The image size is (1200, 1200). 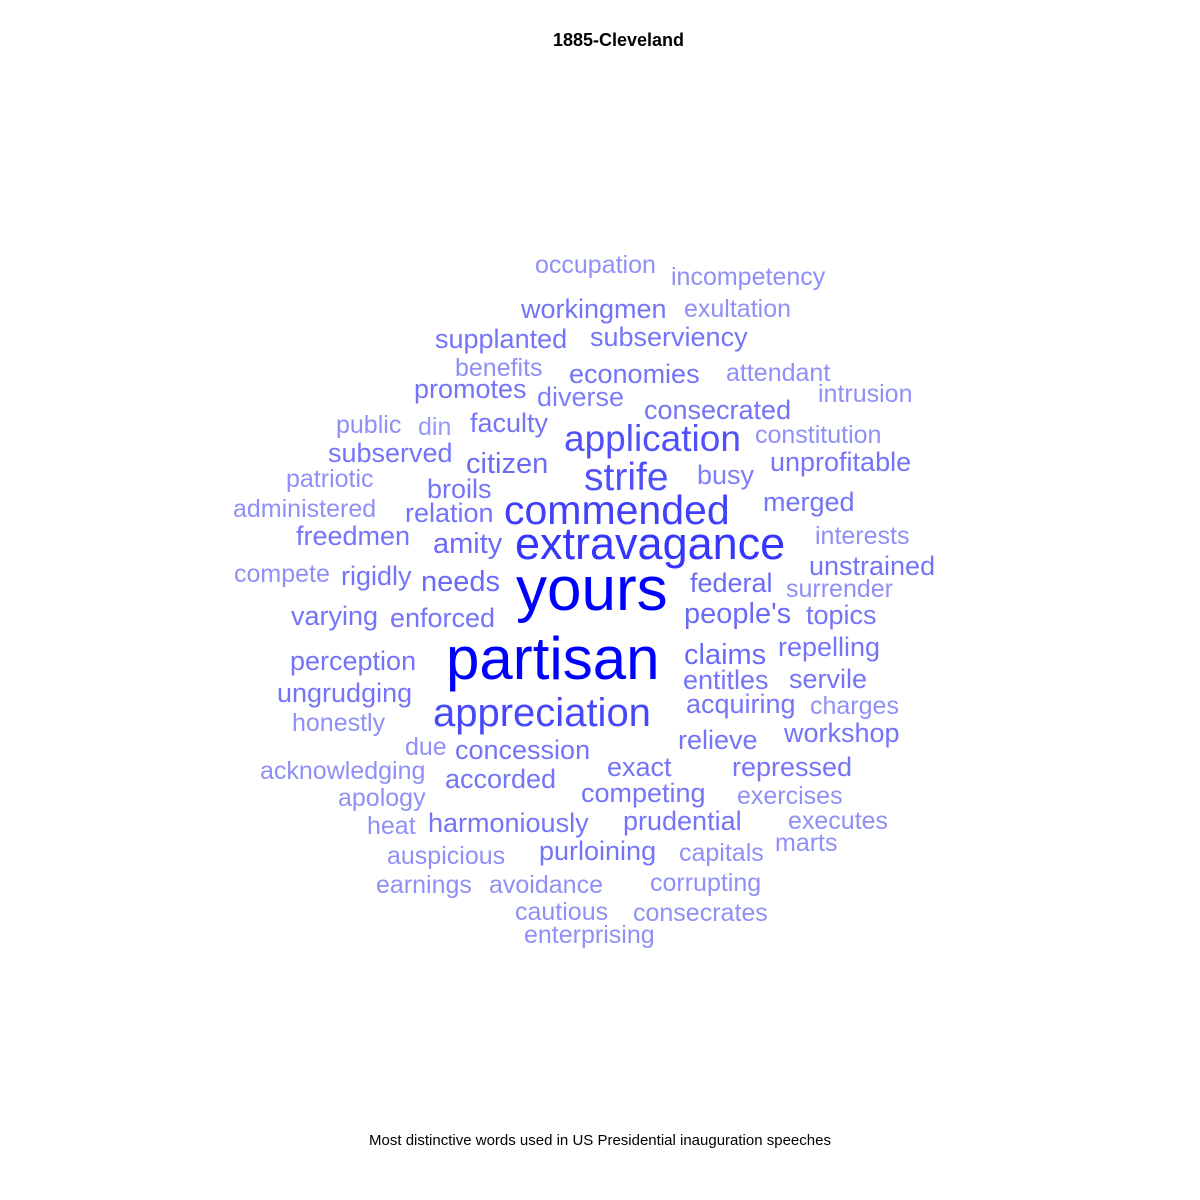 I want to click on word-commended: commended, so click(x=617, y=510).